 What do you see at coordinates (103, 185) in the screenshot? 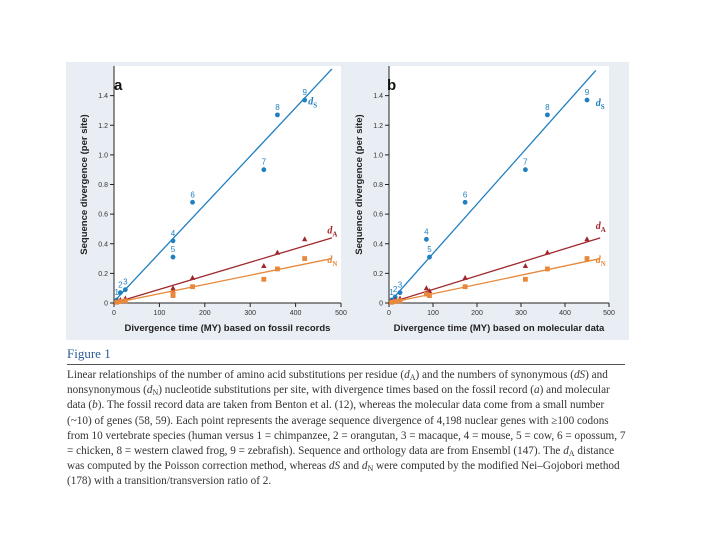
I see `y-tick-label: 0.8` at bounding box center [103, 185].